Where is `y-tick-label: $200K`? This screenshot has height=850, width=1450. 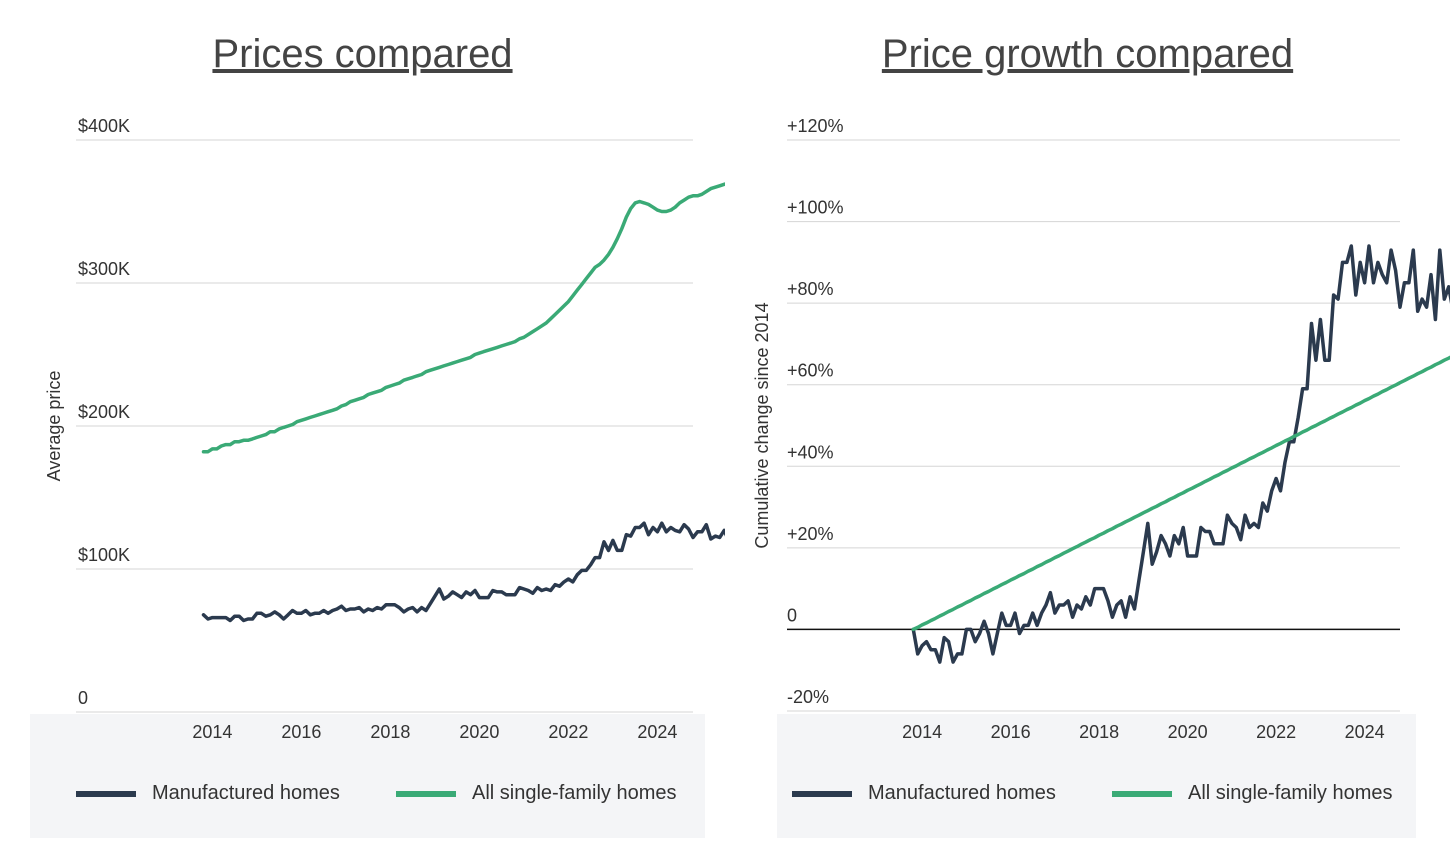 y-tick-label: $200K is located at coordinates (104, 412).